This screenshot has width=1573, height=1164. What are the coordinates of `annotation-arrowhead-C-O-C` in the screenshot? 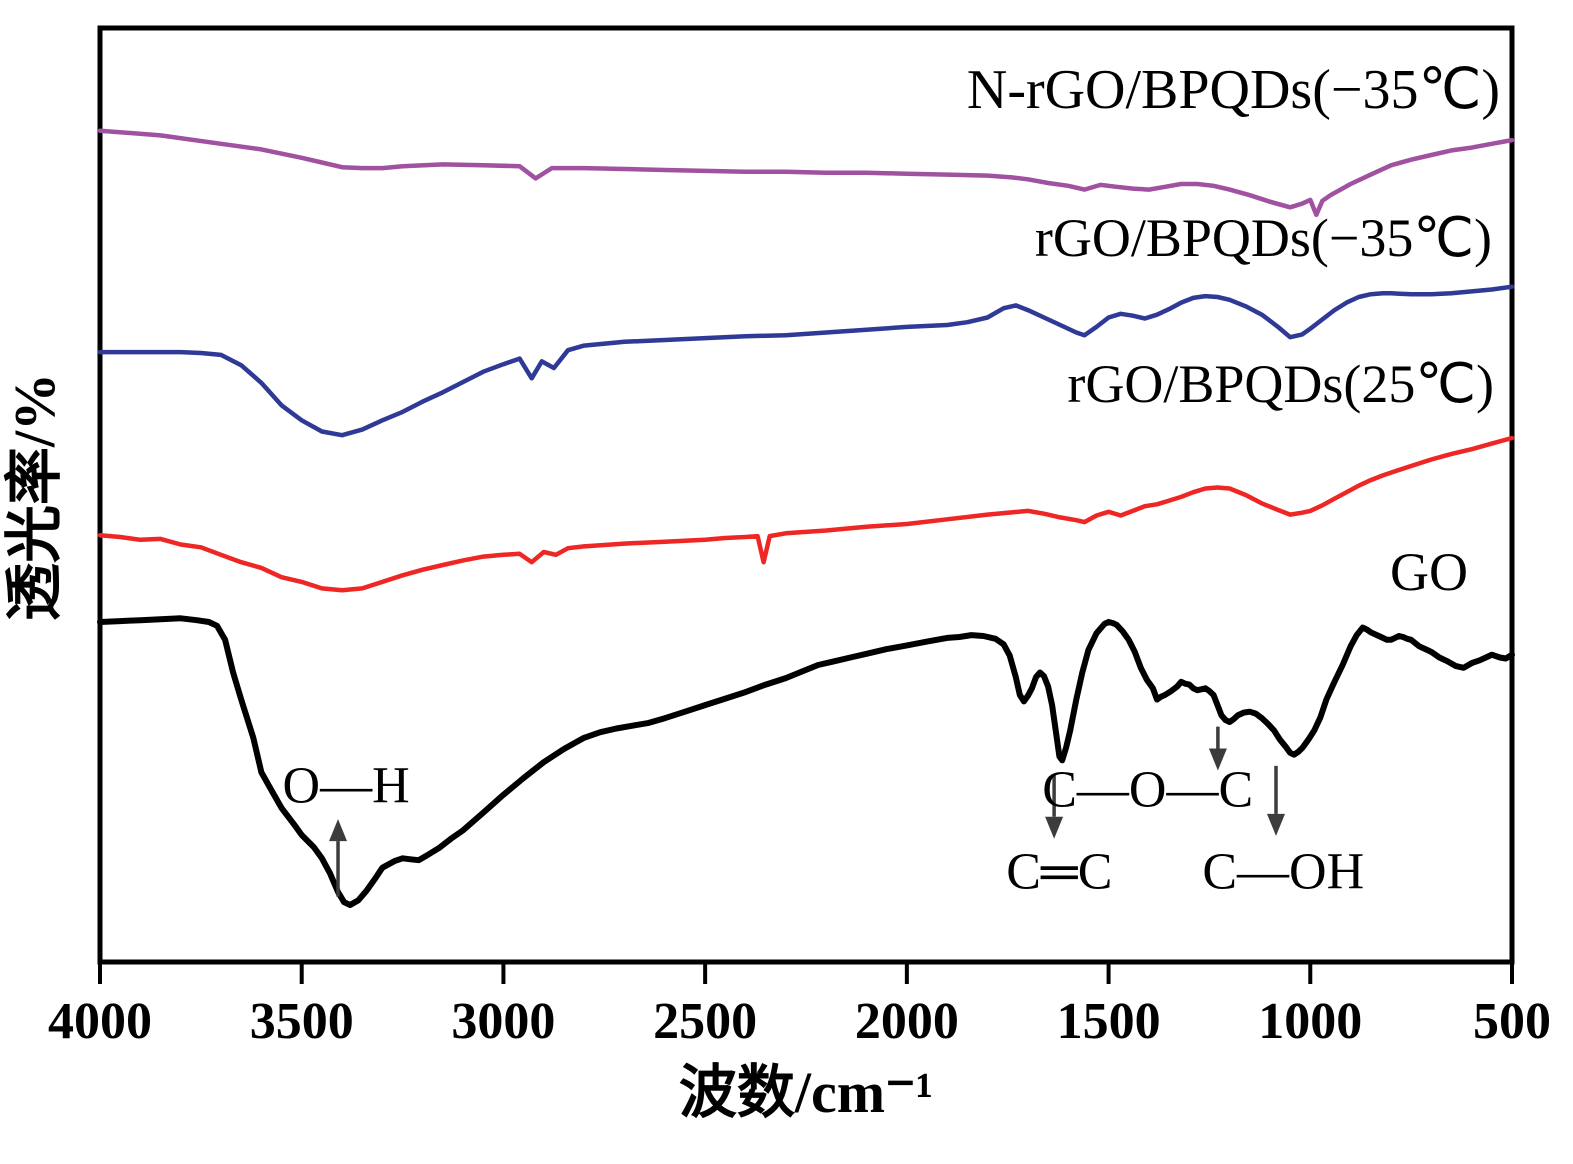 It's located at (1217, 759).